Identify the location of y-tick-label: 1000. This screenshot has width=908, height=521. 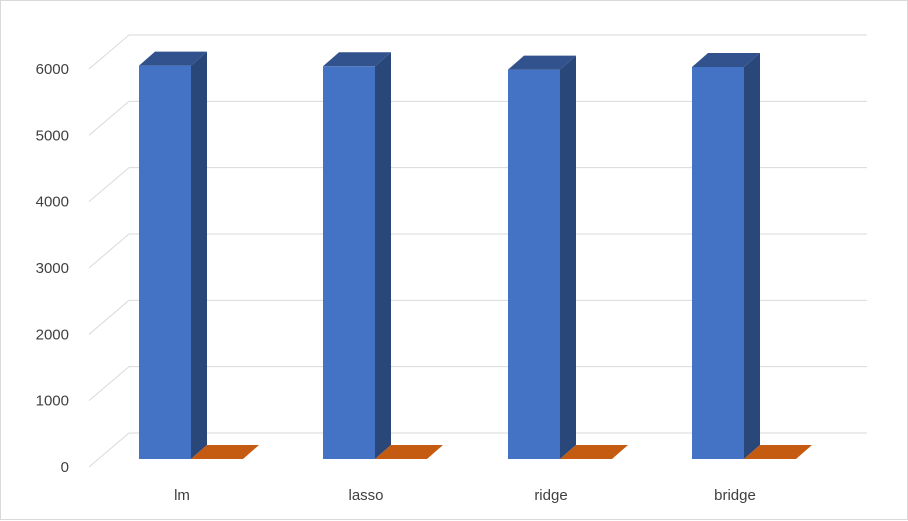
(52, 401).